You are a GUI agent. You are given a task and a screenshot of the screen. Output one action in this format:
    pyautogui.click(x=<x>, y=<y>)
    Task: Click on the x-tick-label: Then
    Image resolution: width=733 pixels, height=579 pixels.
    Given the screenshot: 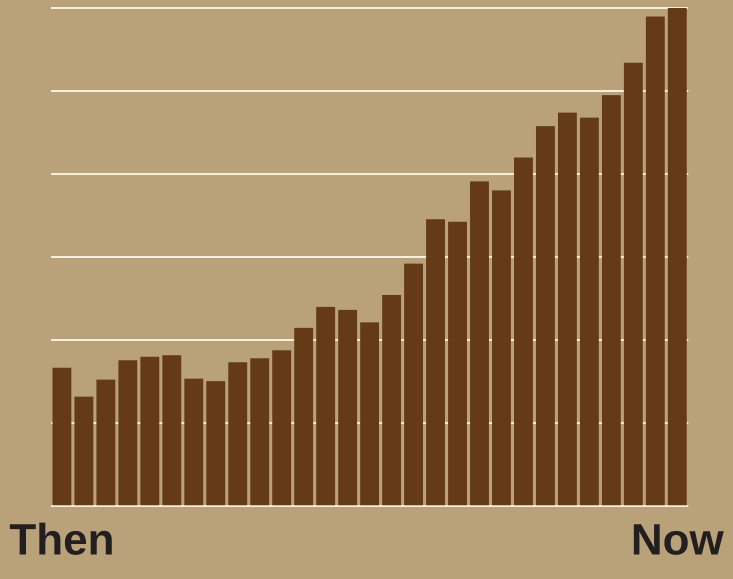 What is the action you would take?
    pyautogui.click(x=61, y=540)
    